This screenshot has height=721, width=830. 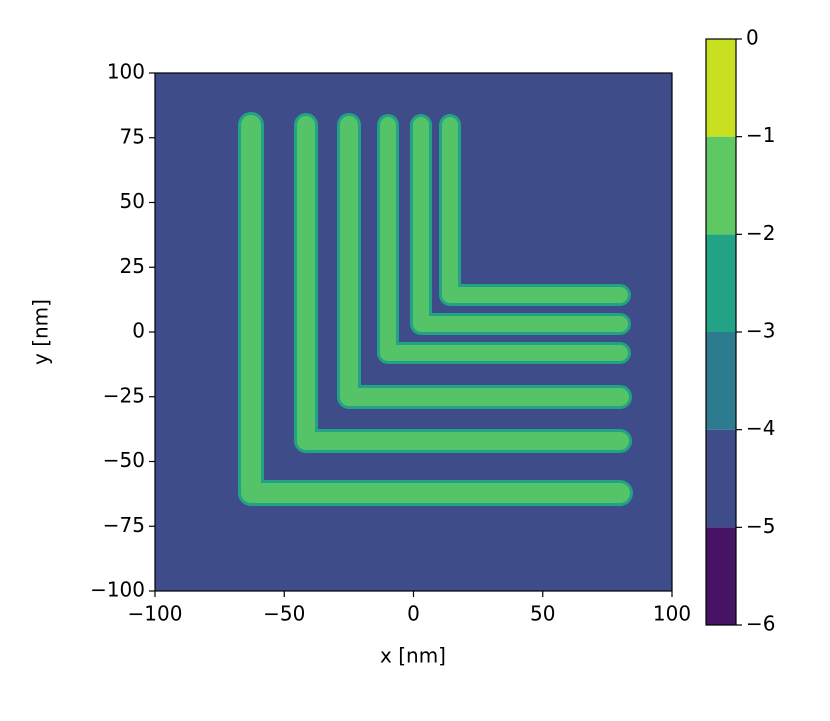 I want to click on colorbar-tick-label: 0, so click(x=752, y=38).